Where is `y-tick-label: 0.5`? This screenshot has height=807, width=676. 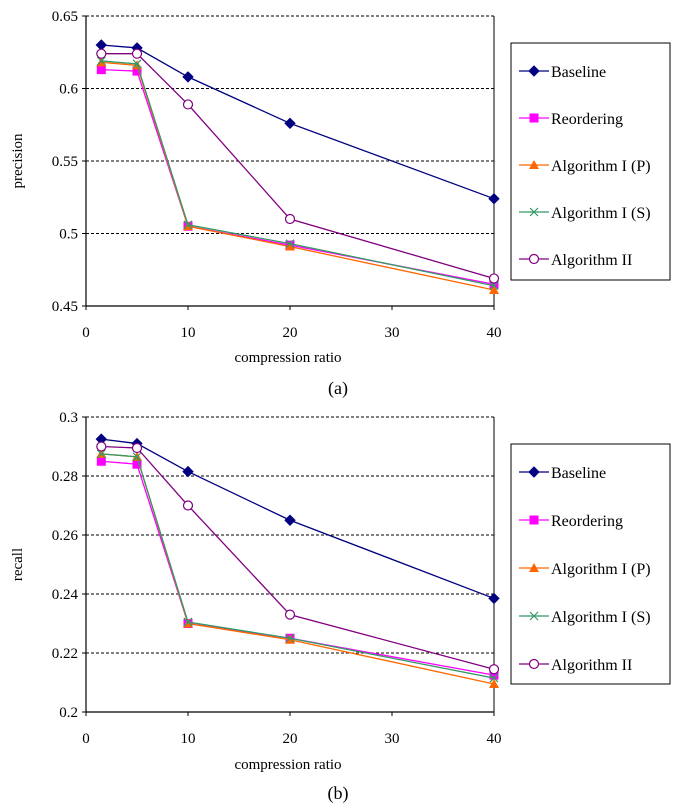 y-tick-label: 0.5 is located at coordinates (68, 235).